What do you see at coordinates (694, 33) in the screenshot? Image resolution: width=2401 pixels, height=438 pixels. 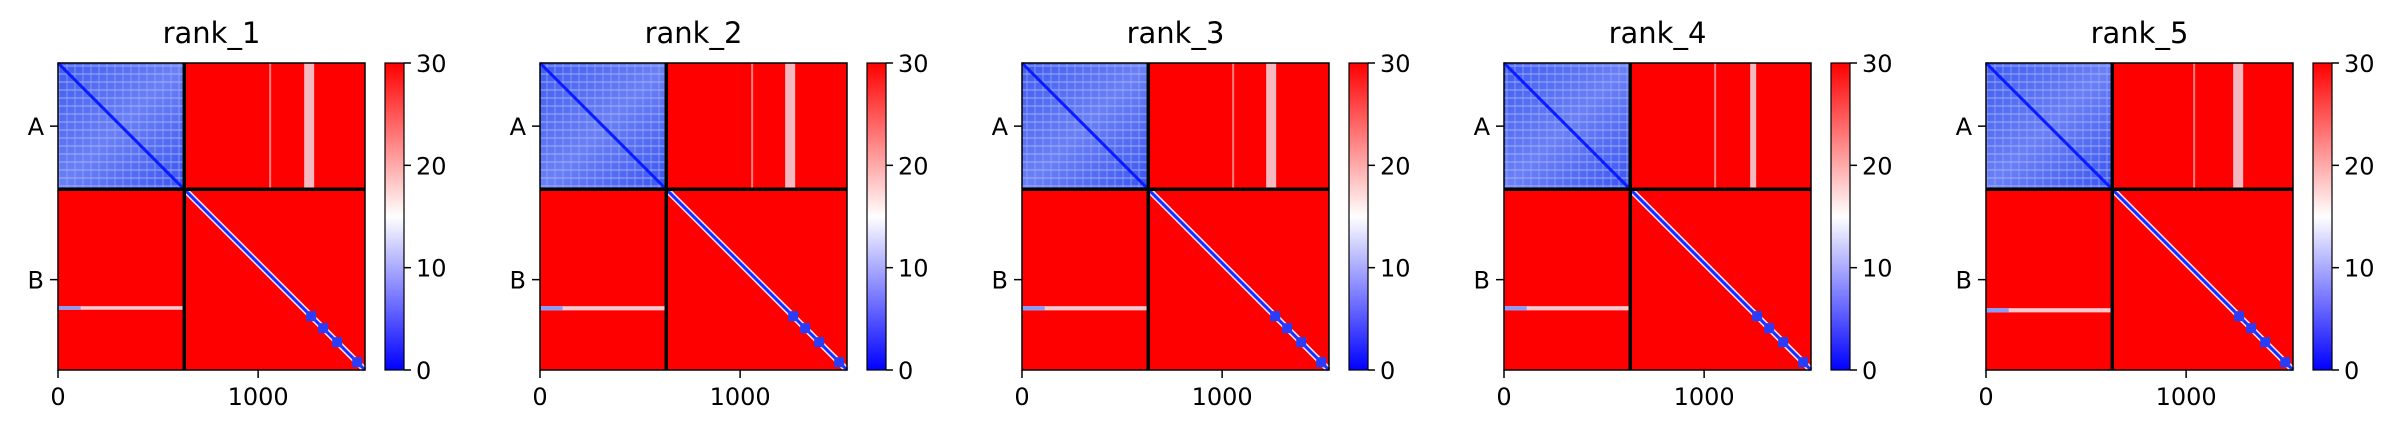 I see `panel-title: rank_2` at bounding box center [694, 33].